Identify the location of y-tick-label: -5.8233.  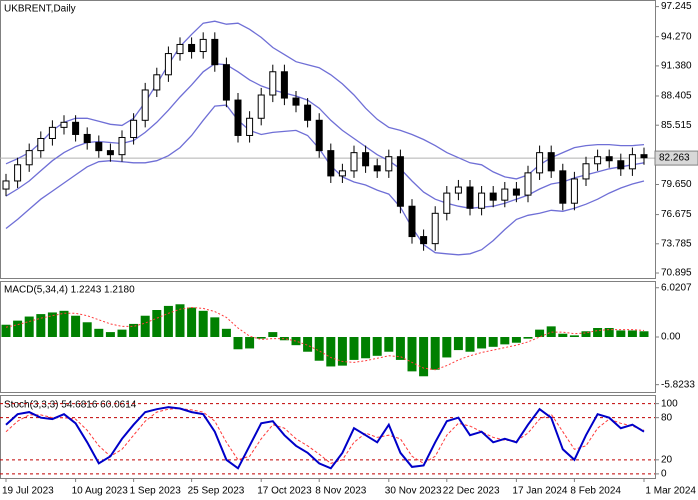
(678, 384).